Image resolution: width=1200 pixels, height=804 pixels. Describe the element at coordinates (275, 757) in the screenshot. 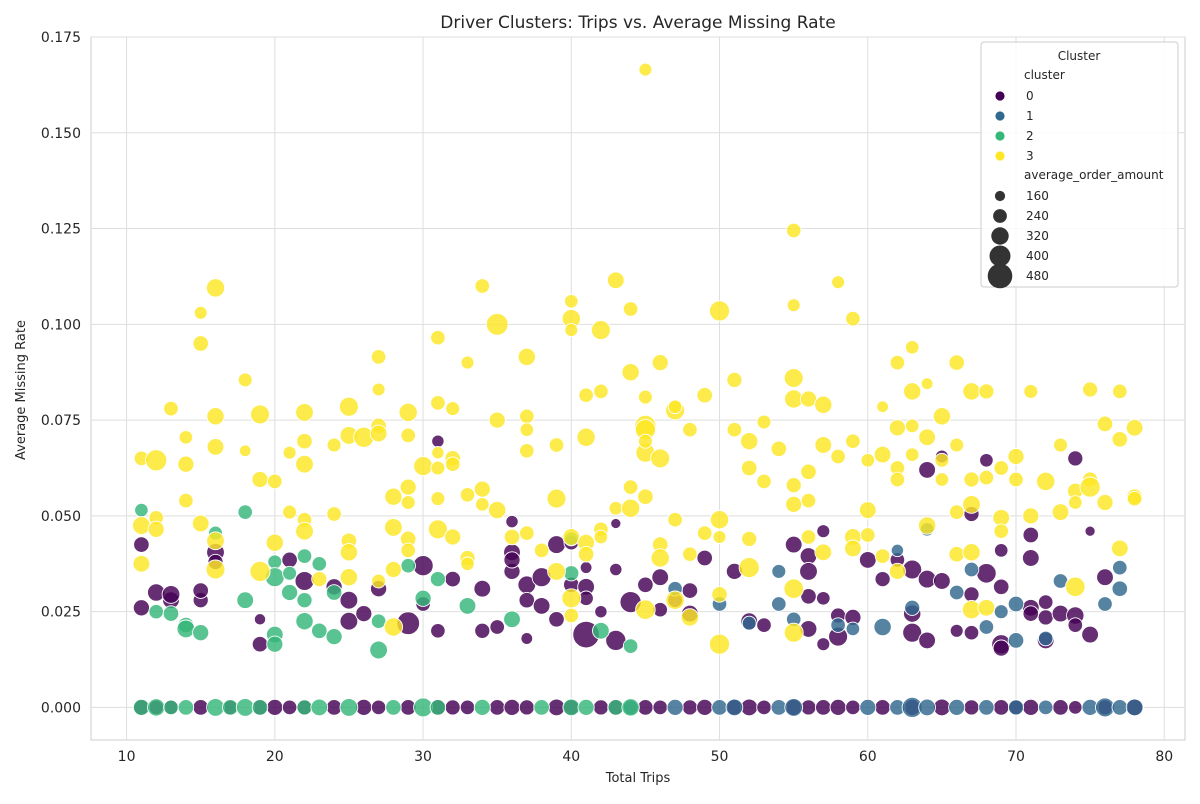

I see `x-tick-label: 20` at that location.